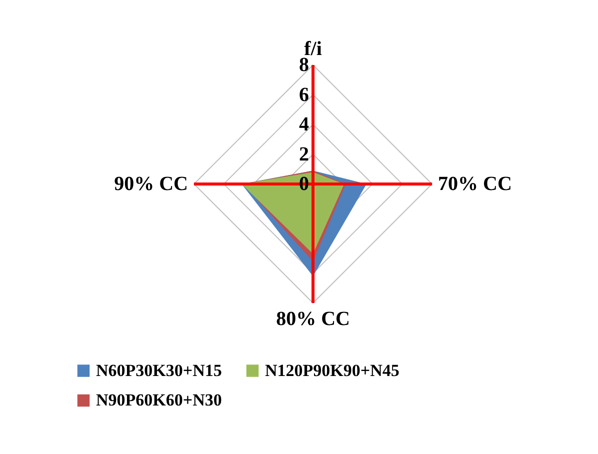 The height and width of the screenshot is (454, 598). Describe the element at coordinates (159, 370) in the screenshot. I see `legend-label: N60P30K30+N15` at that location.